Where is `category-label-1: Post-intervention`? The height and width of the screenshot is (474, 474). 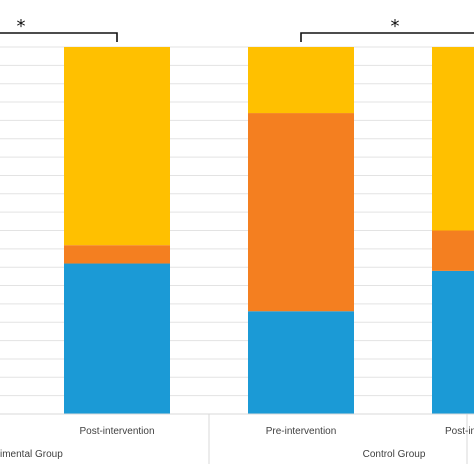
category-label-1: Post-intervention is located at coordinates (116, 431).